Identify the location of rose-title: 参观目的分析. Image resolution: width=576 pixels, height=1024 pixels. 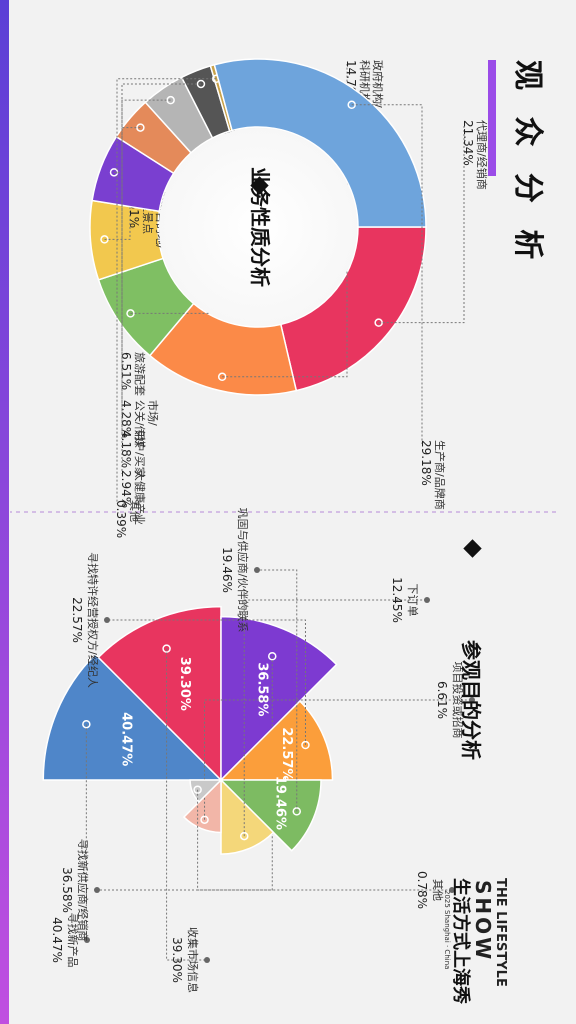
(471, 649).